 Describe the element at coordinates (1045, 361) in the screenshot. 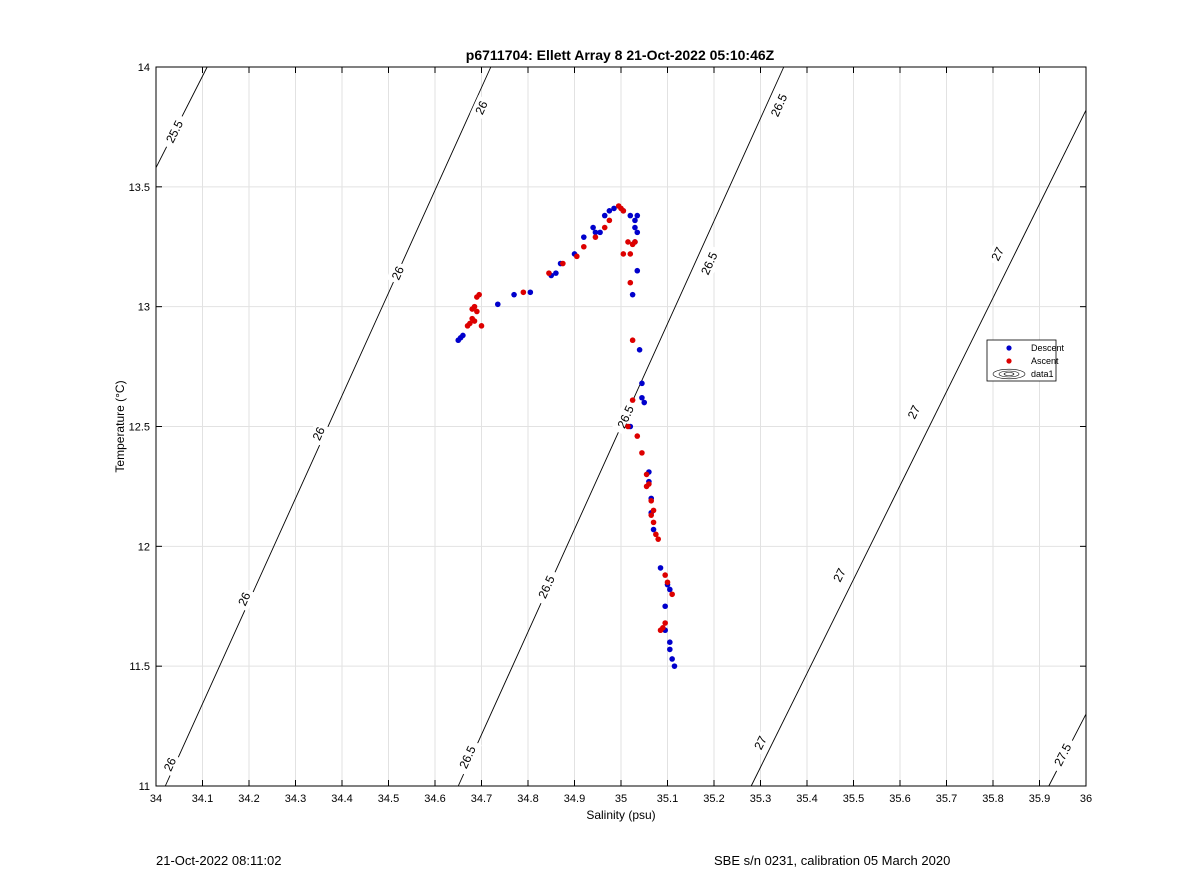

I see `legend-label: Ascent` at that location.